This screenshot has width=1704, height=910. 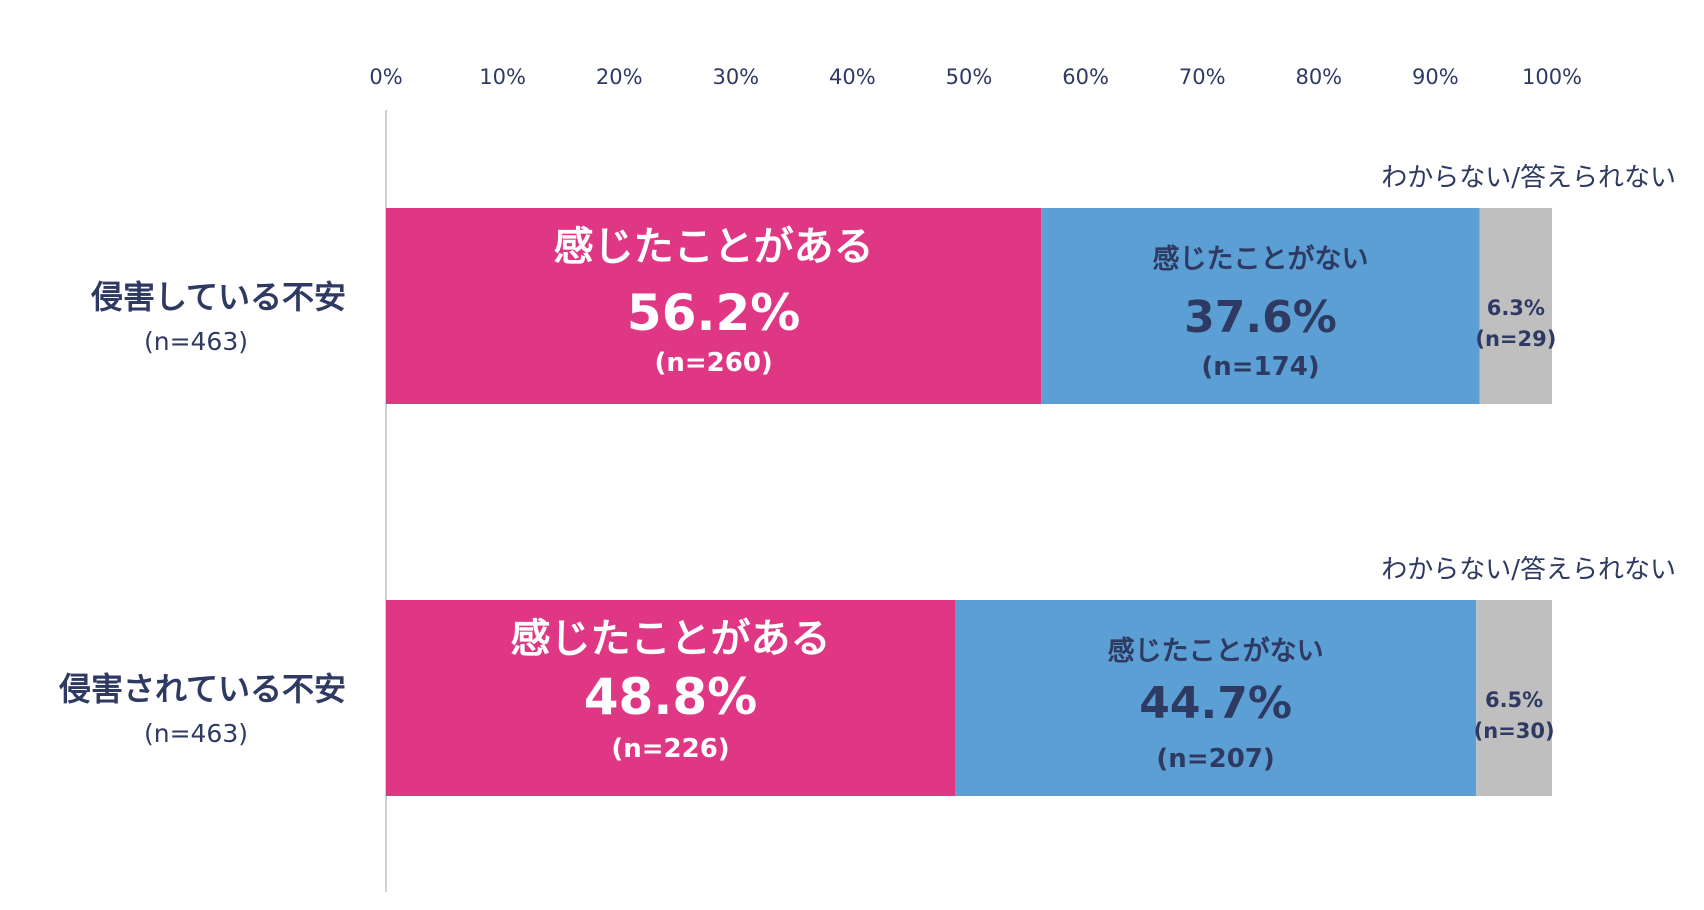 I want to click on x-tick-label: 50%, so click(x=969, y=77).